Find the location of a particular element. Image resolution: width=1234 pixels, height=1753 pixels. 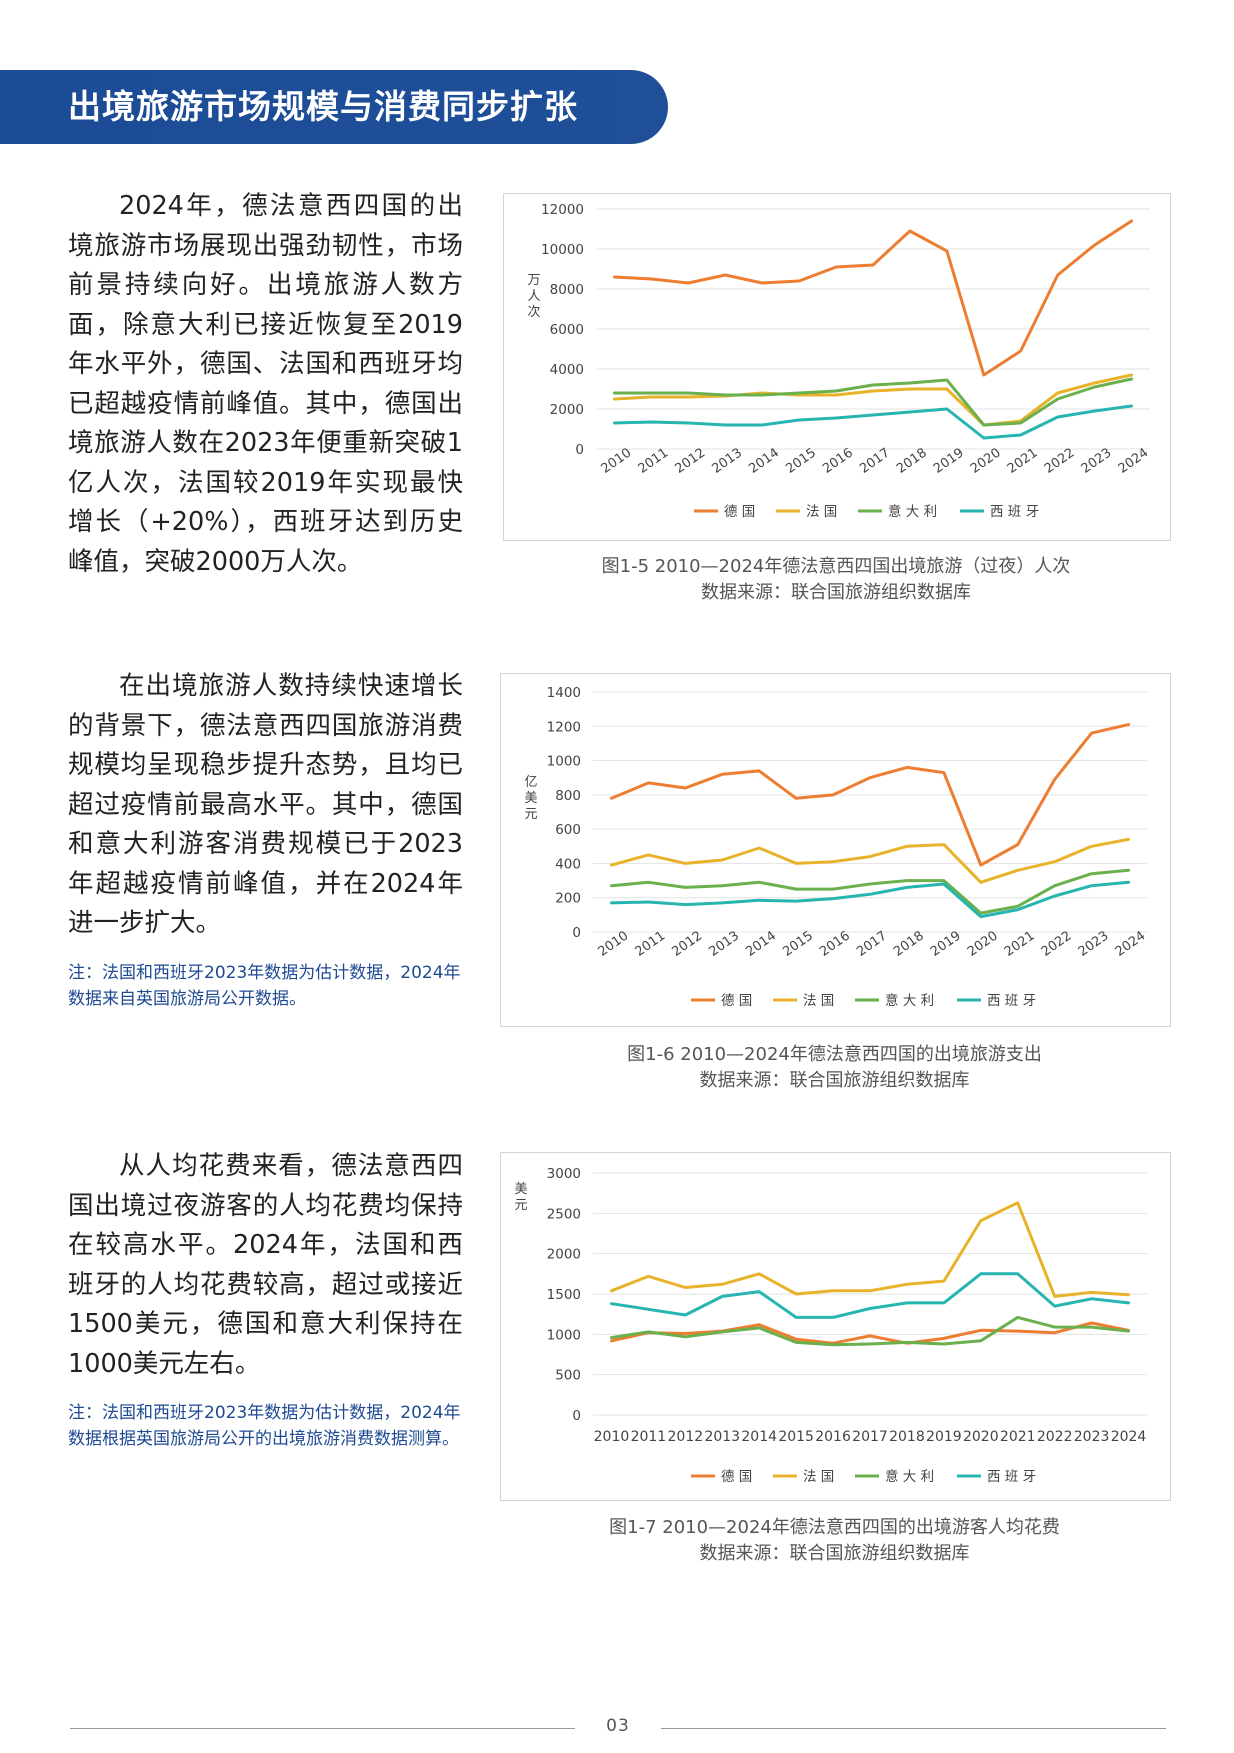

y-tick-label: 0 is located at coordinates (579, 450).